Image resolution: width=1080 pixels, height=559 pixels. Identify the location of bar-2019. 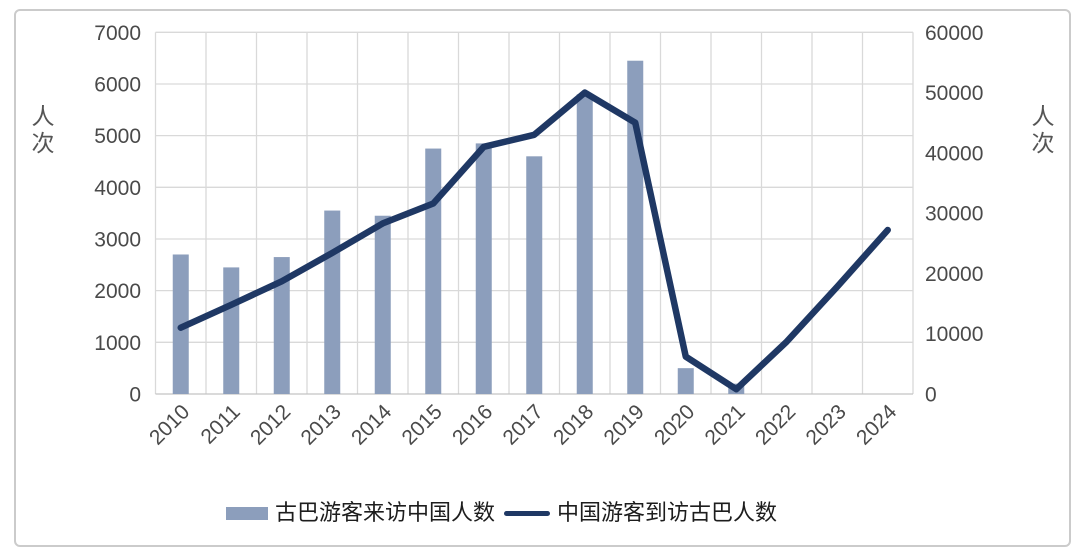
(635, 227).